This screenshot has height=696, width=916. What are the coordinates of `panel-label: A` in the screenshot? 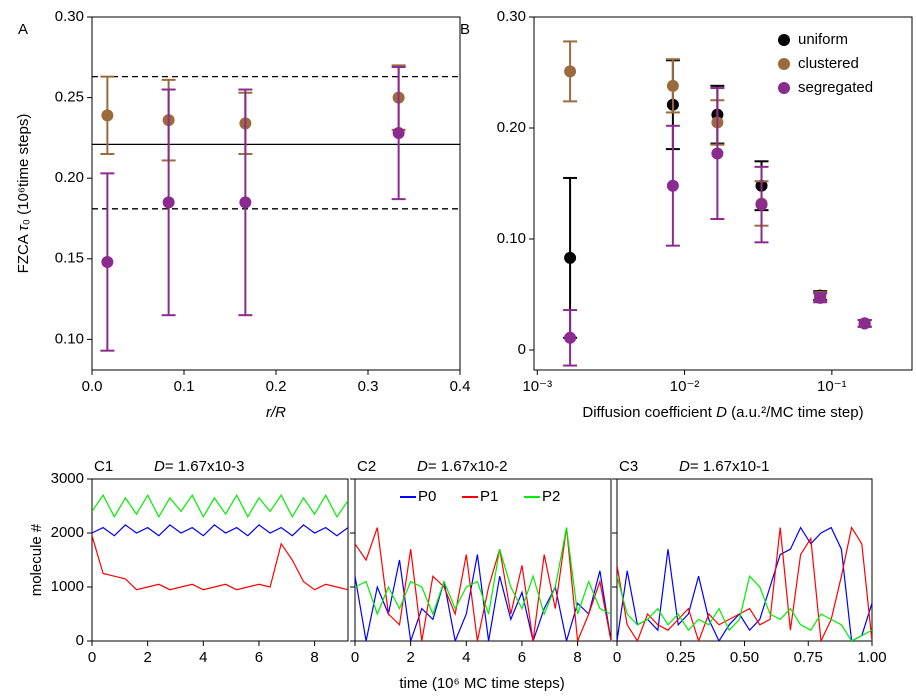 It's located at (23, 29).